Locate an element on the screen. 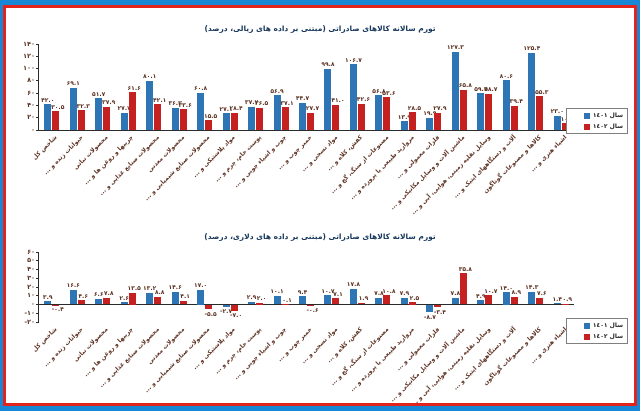 The image size is (640, 411). value-label: ۱۰.۸ is located at coordinates (389, 291).